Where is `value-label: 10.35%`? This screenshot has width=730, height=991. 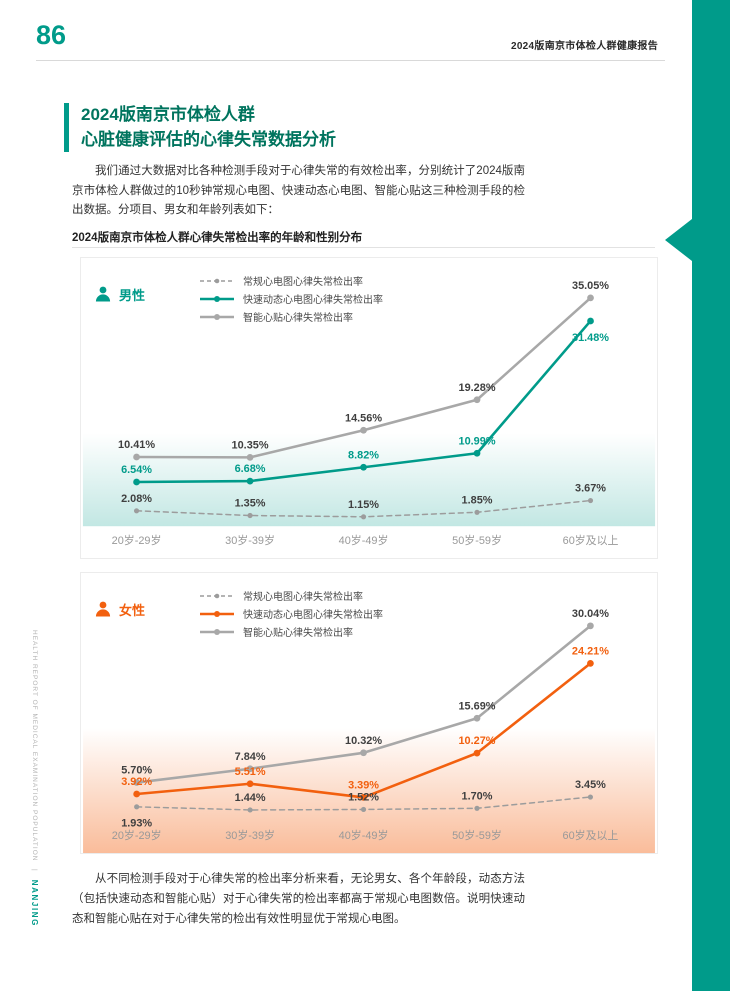 value-label: 10.35% is located at coordinates (250, 445).